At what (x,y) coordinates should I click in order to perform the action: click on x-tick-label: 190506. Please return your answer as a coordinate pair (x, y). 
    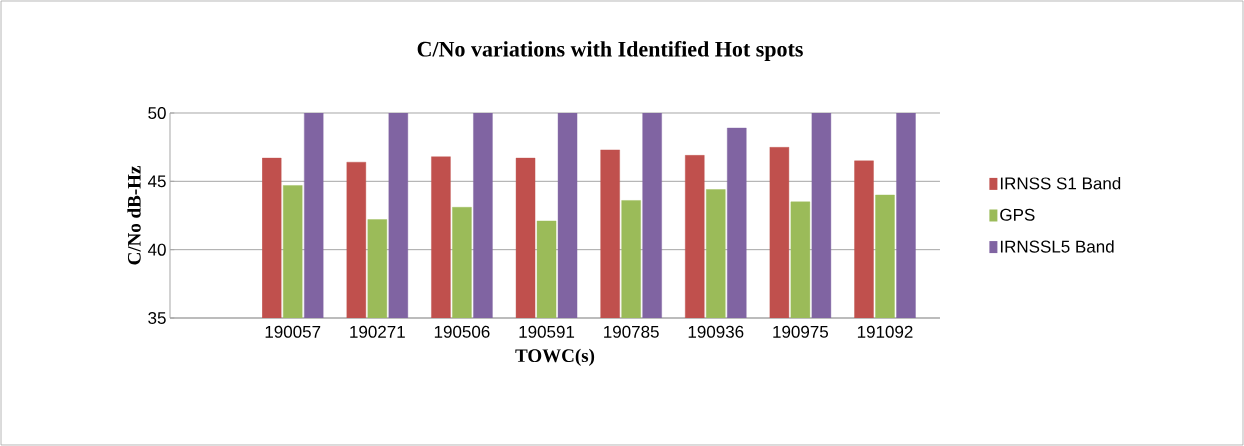
    Looking at the image, I should click on (462, 331).